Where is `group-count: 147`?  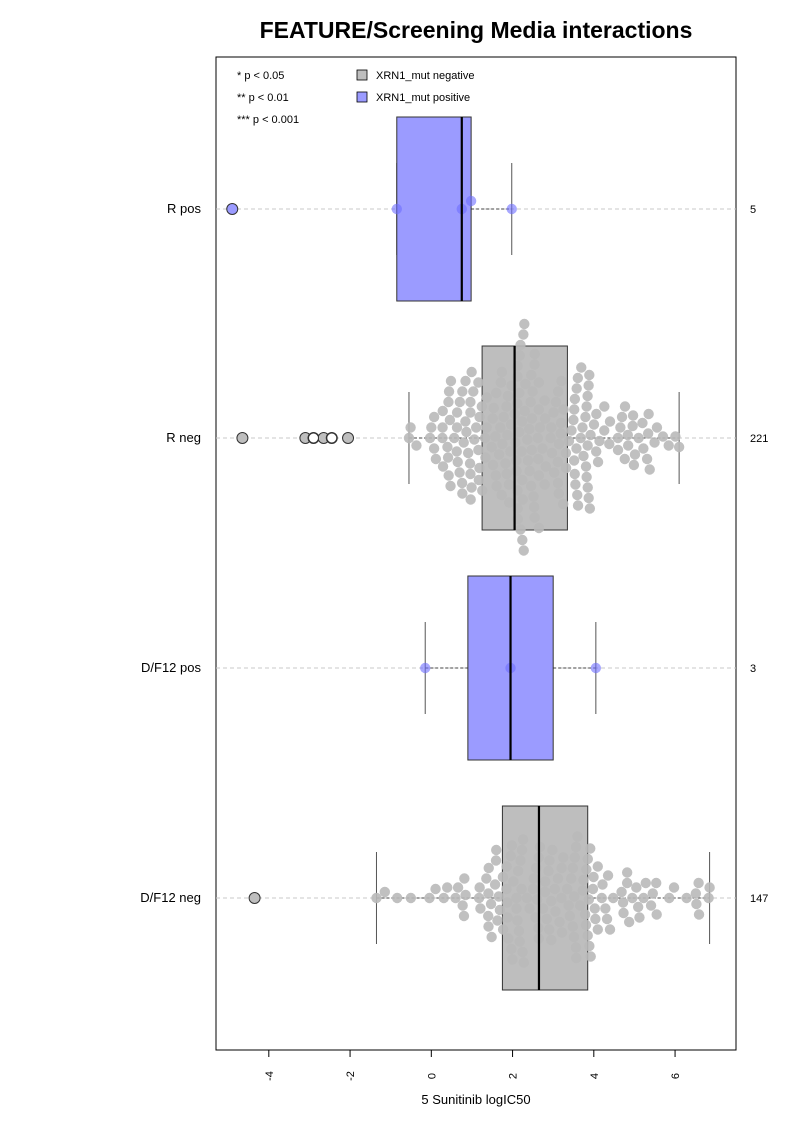 group-count: 147 is located at coordinates (759, 899).